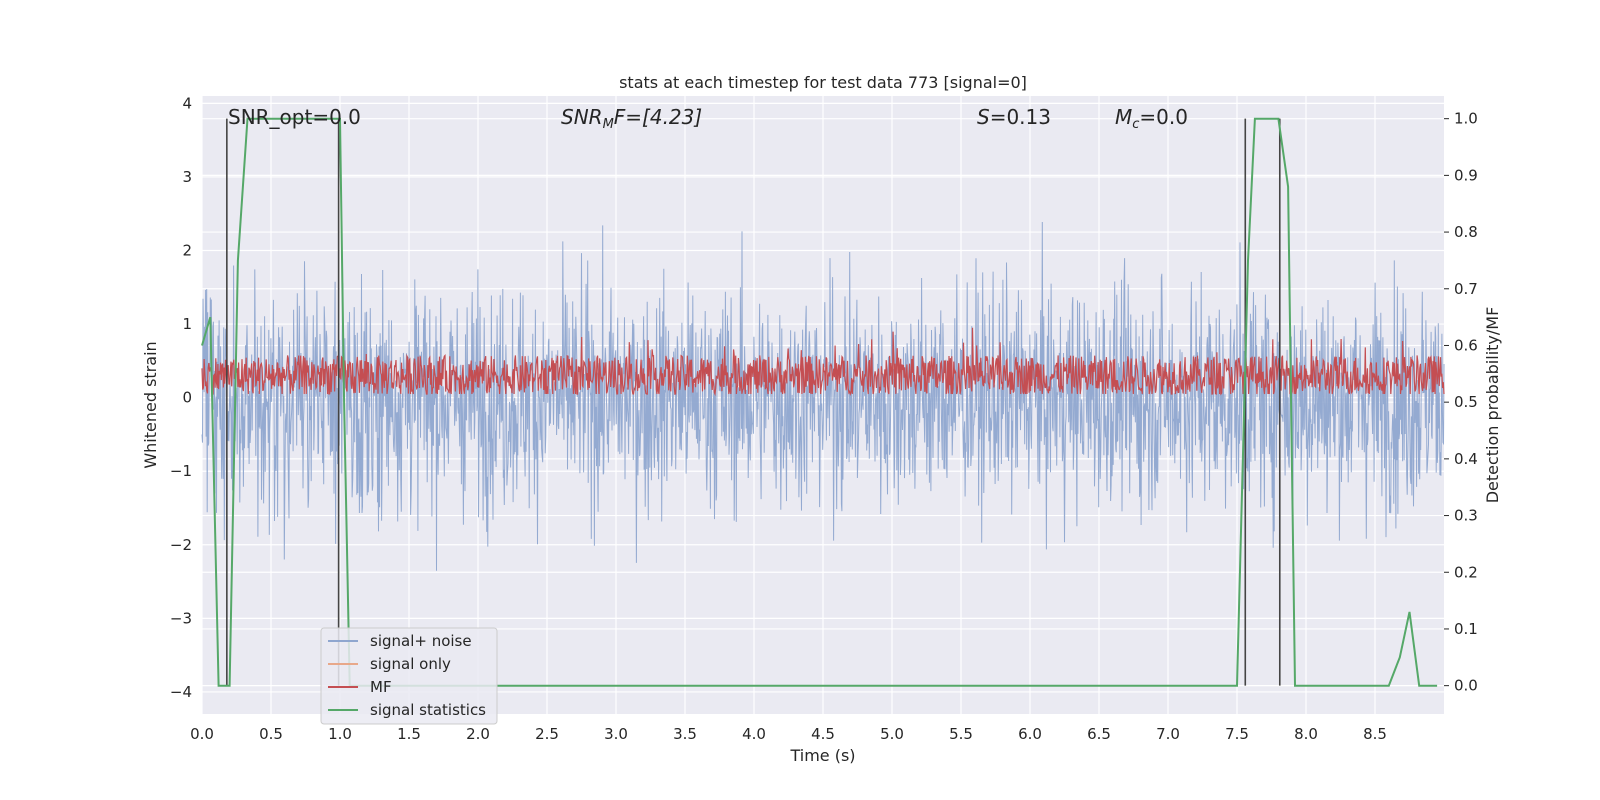 The width and height of the screenshot is (1600, 800). Describe the element at coordinates (1135, 124) in the screenshot. I see `annotation-mc-sub: c` at that location.